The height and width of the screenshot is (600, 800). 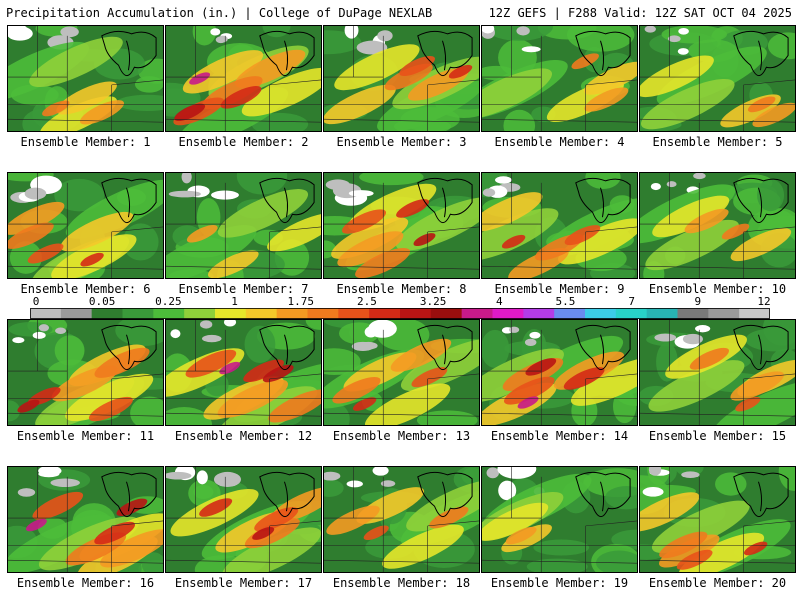 I want to click on ensemble-member-label: Ensemble Member: 9, so click(x=559, y=289).